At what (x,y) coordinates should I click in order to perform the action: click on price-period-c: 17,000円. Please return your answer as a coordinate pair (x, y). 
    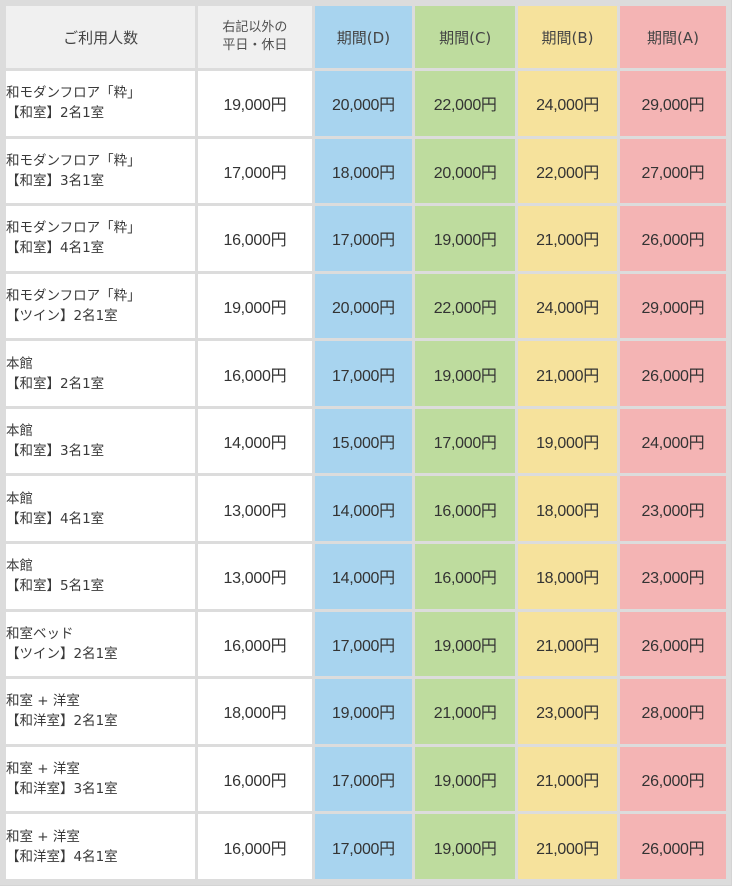
    Looking at the image, I should click on (465, 441).